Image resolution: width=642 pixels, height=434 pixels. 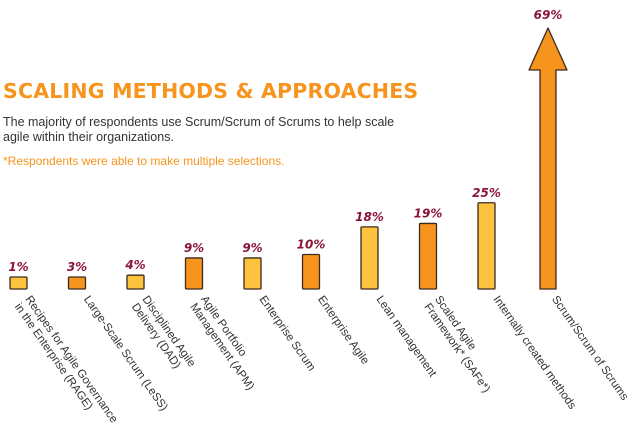 I want to click on value-label-7: 18%, so click(x=369, y=217).